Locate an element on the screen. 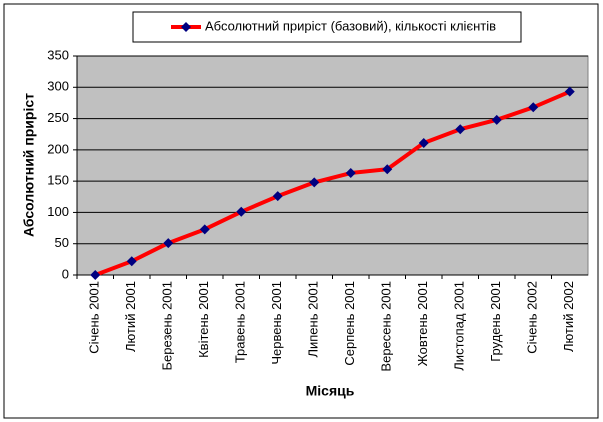  x-tick-label: Березень 2001 is located at coordinates (167, 325).